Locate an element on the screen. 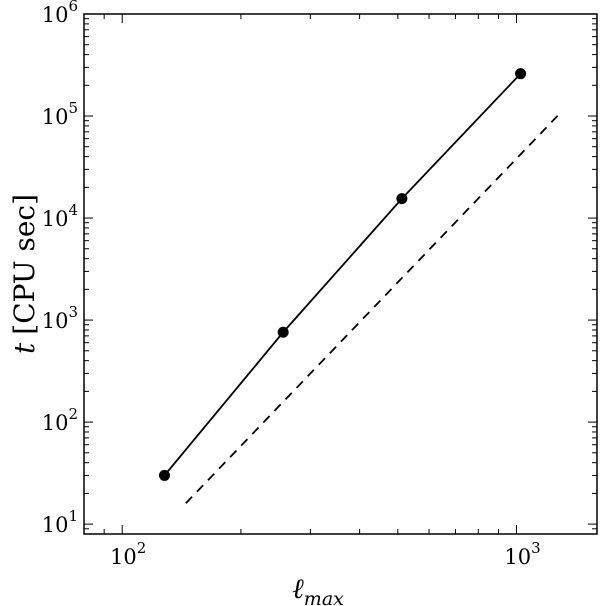 The width and height of the screenshot is (600, 606). x-tick-label: 10² is located at coordinates (128, 554).